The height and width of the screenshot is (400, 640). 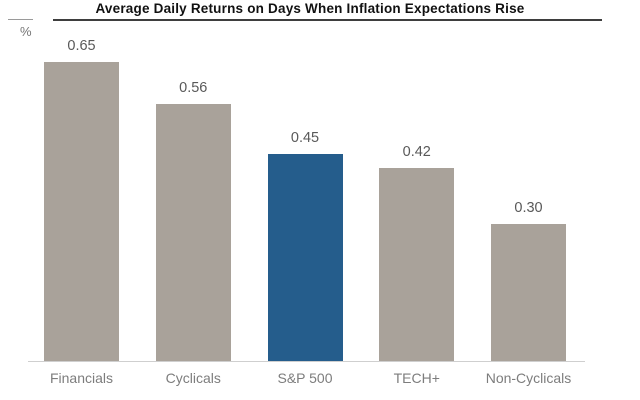 What do you see at coordinates (26, 31) in the screenshot?
I see `y-axis-unit-label: %` at bounding box center [26, 31].